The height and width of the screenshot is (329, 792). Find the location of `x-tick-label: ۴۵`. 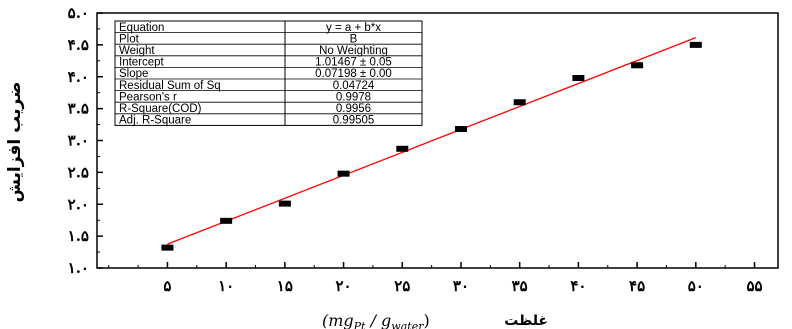

x-tick-label: ۴۵ is located at coordinates (637, 286).